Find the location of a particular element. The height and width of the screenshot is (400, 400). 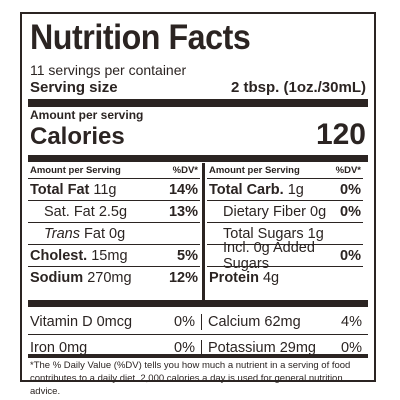

vitamin-name: Vitamin D 0mcg is located at coordinates (81, 321).